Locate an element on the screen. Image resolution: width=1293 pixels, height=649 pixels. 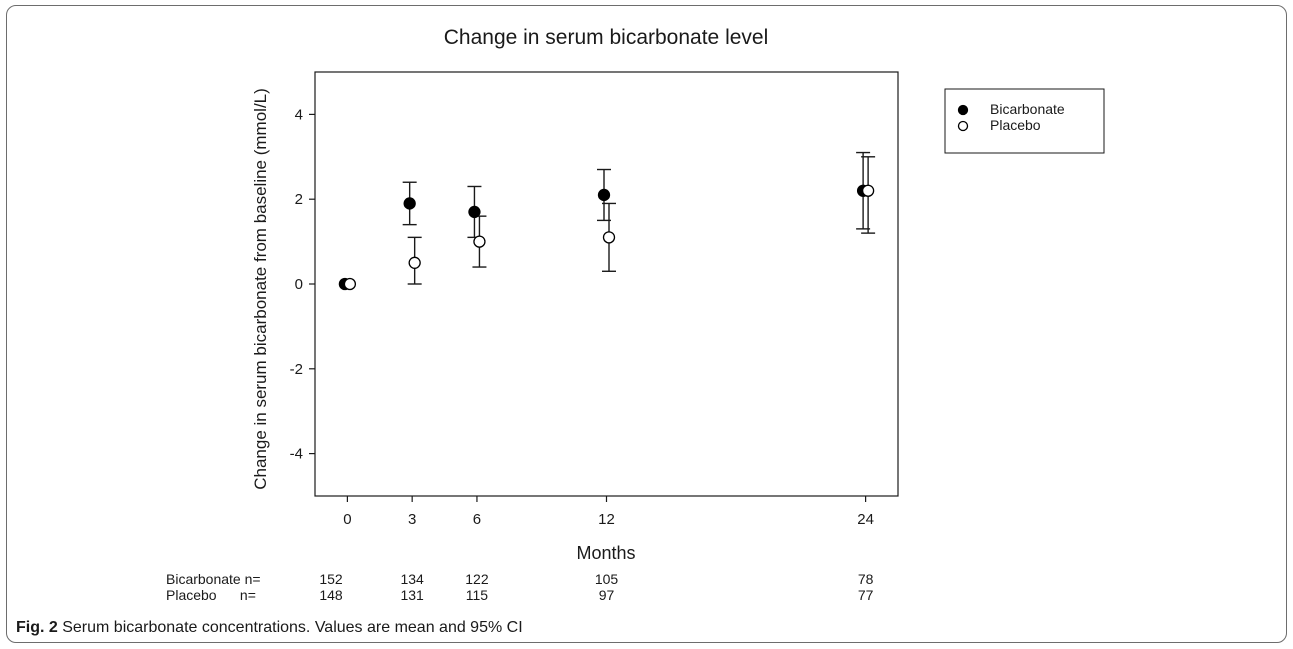
legend-label: Placebo is located at coordinates (1015, 125).